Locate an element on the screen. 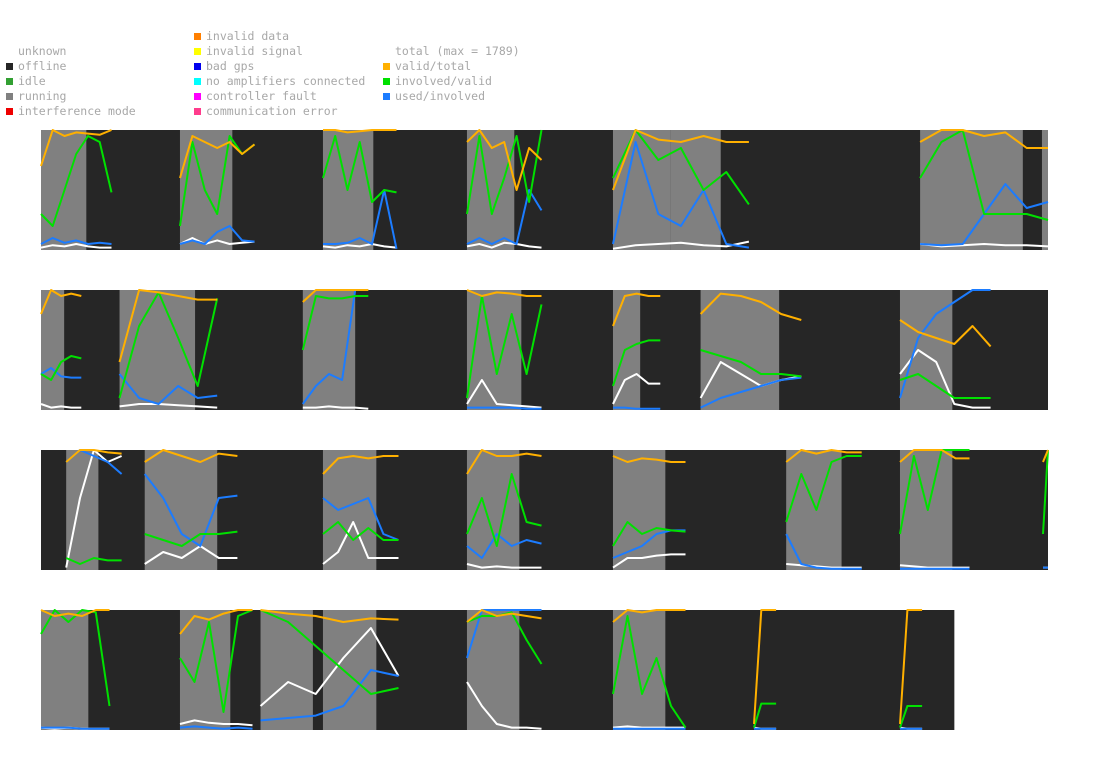 The image size is (1095, 764). legend-label: used/involved is located at coordinates (440, 96).